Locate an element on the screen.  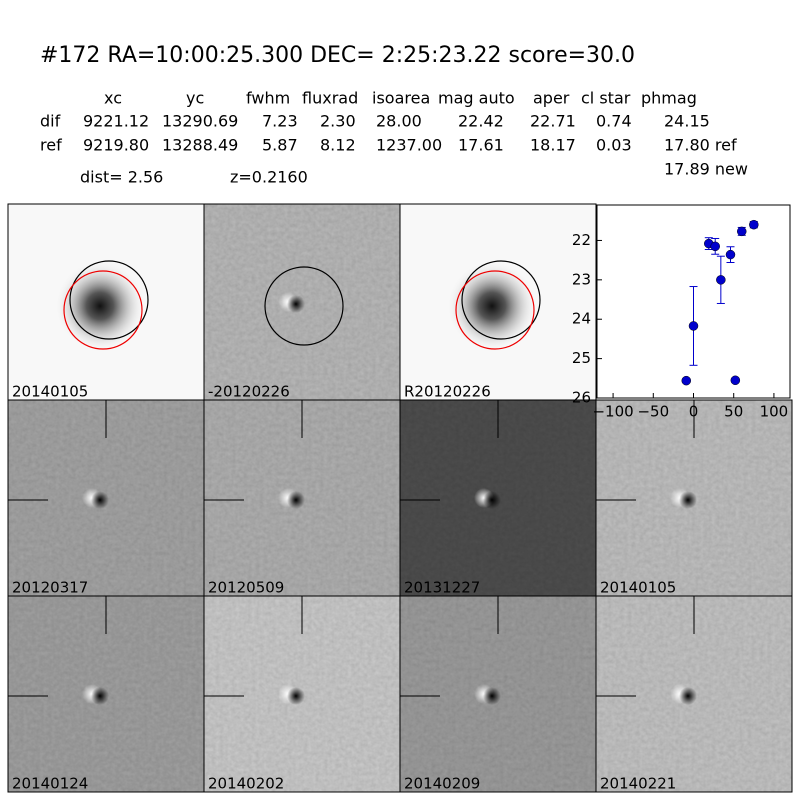
cell: 22.42 is located at coordinates (481, 121).